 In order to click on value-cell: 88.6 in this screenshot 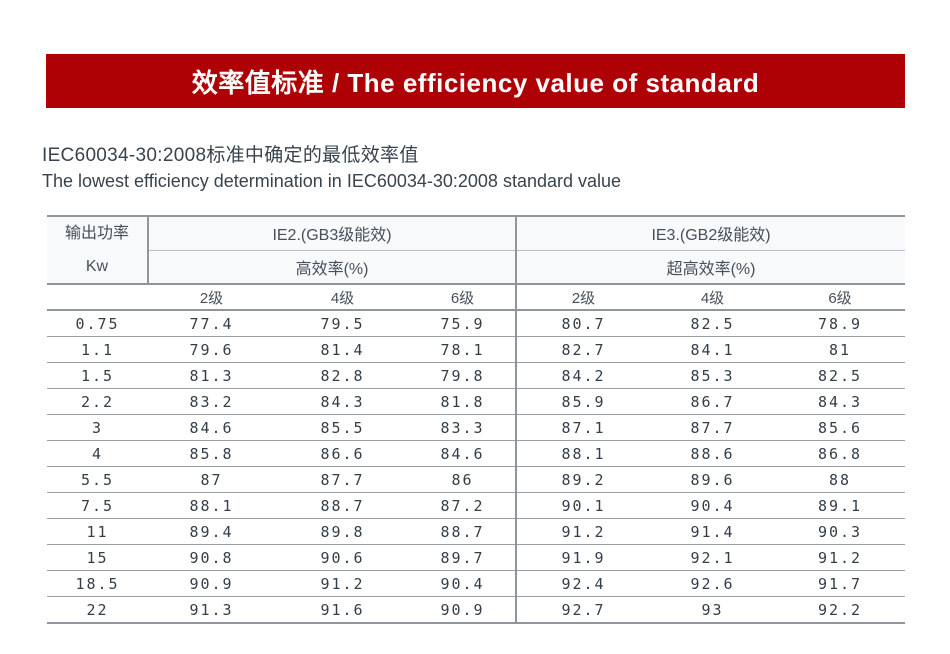, I will do `click(713, 453)`.